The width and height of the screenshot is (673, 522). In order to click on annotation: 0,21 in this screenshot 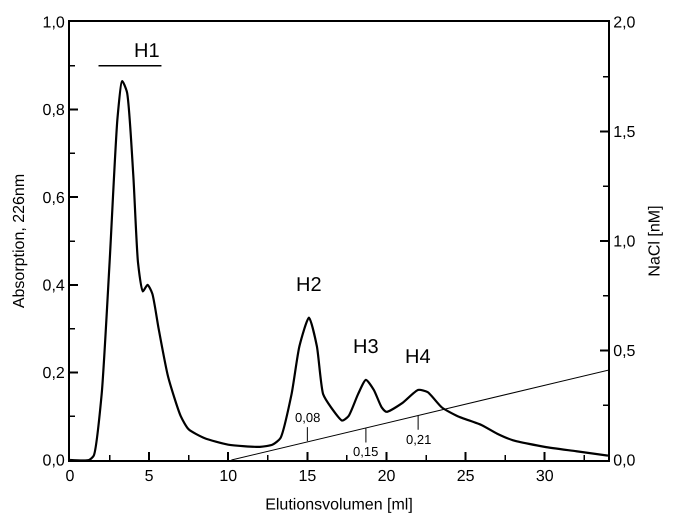, I will do `click(419, 439)`.